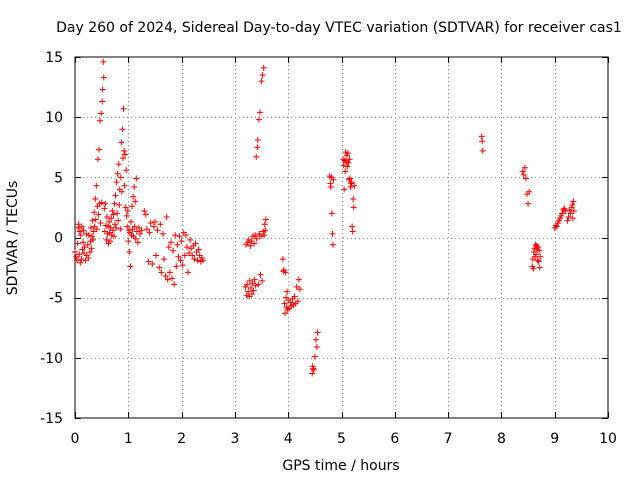 This screenshot has width=640, height=480. Describe the element at coordinates (234, 439) in the screenshot. I see `x-tick-label: 3` at that location.